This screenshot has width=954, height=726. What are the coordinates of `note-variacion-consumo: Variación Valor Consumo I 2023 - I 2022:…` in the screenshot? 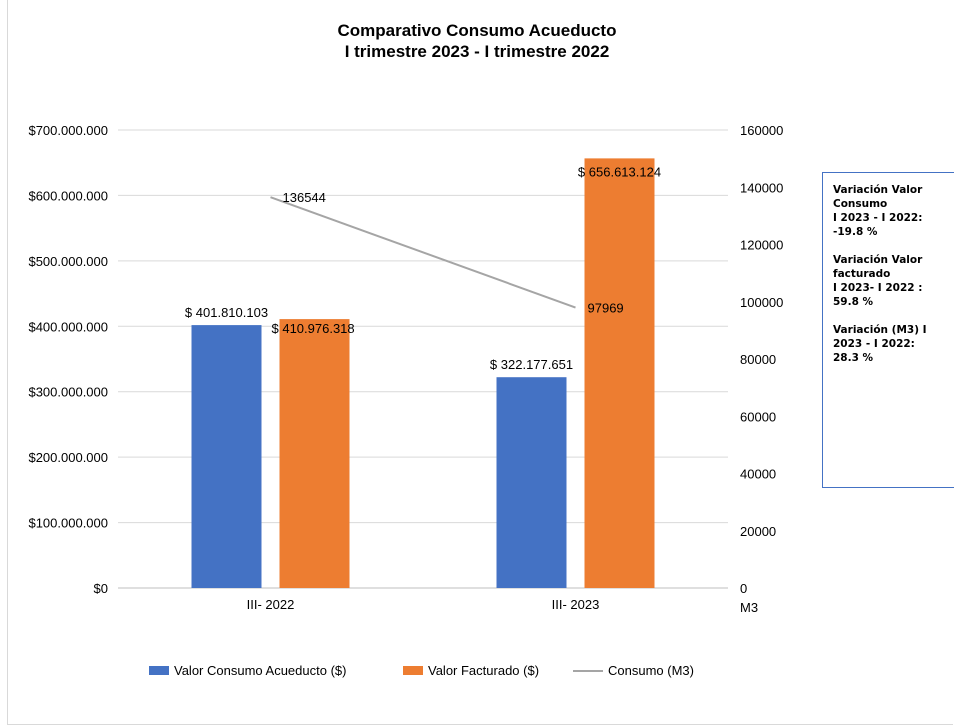 It's located at (878, 211).